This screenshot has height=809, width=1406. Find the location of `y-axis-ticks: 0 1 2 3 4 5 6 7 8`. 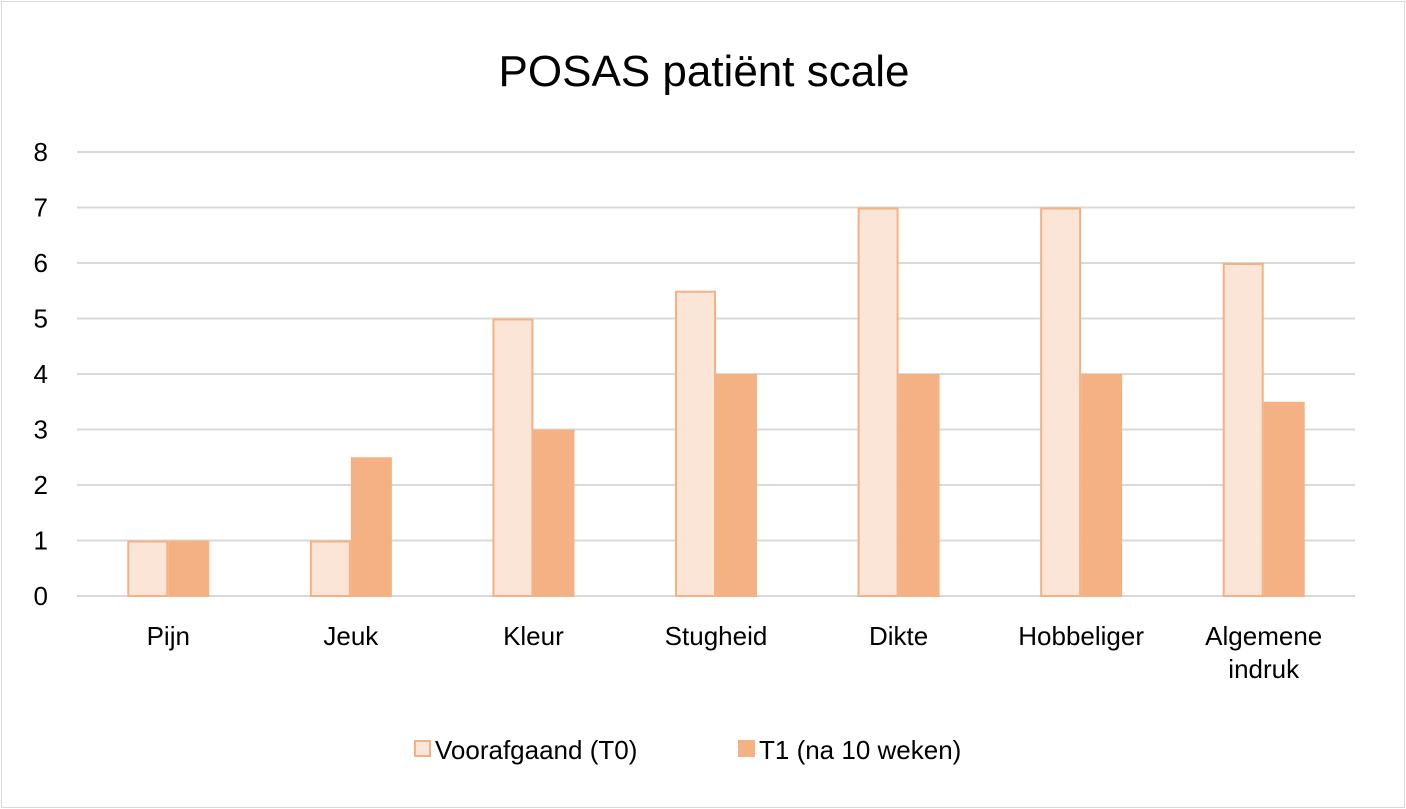

y-axis-ticks: 0 1 2 3 4 5 6 7 8 is located at coordinates (41, 374).